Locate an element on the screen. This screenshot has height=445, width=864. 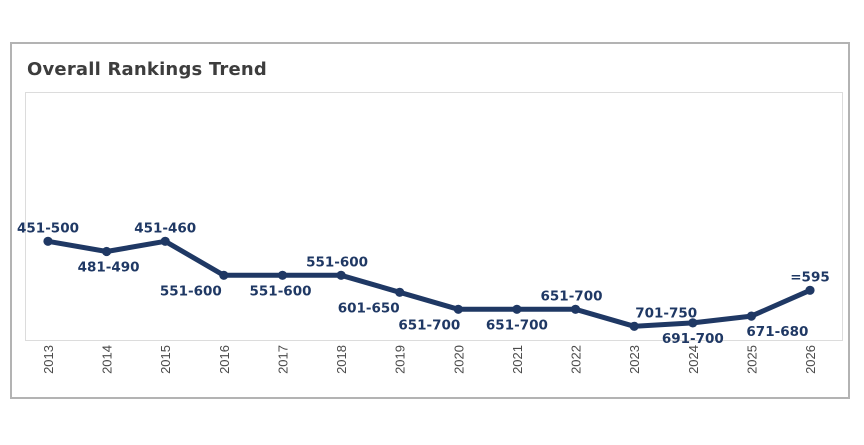
x-axis-tick-label: 2022 is located at coordinates (576, 359).